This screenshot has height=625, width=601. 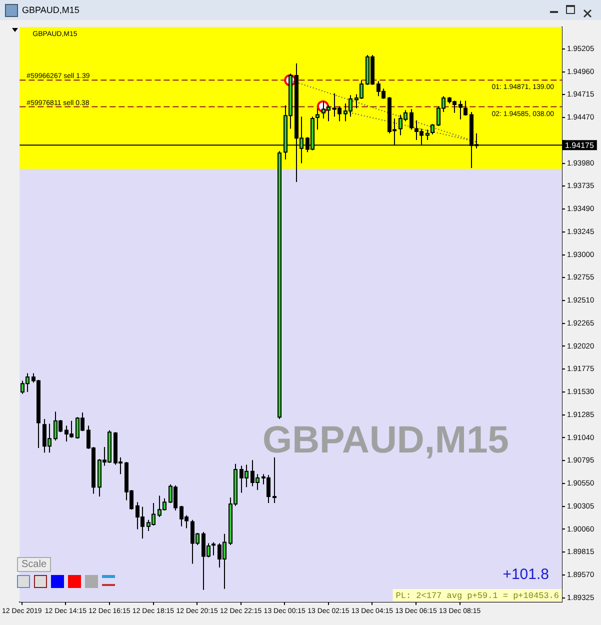 What do you see at coordinates (579, 145) in the screenshot?
I see `ref-line-label: 1.94175` at bounding box center [579, 145].